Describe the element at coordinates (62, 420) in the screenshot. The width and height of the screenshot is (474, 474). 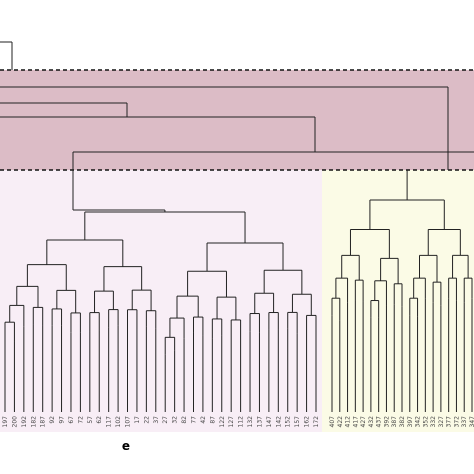
I see `leaf-label: 97` at that location.